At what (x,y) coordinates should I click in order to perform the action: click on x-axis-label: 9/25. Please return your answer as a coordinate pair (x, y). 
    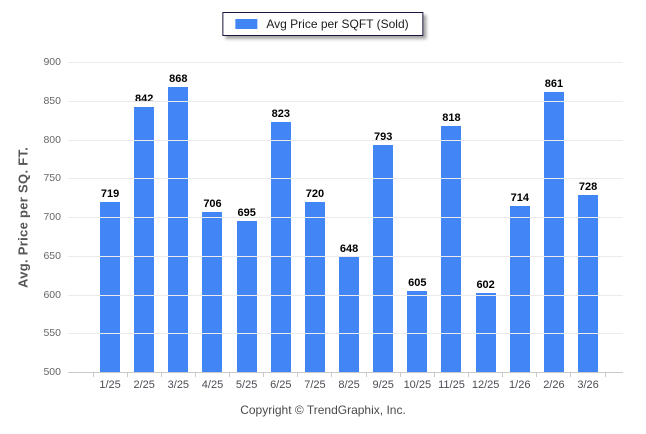
    Looking at the image, I should click on (383, 385).